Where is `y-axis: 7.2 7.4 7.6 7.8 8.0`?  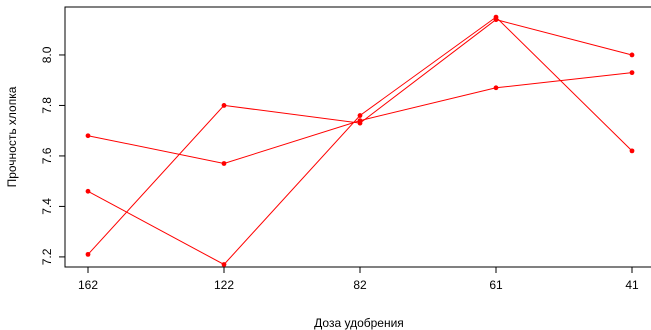 y-axis: 7.2 7.4 7.6 7.8 8.0 is located at coordinates (52, 155).